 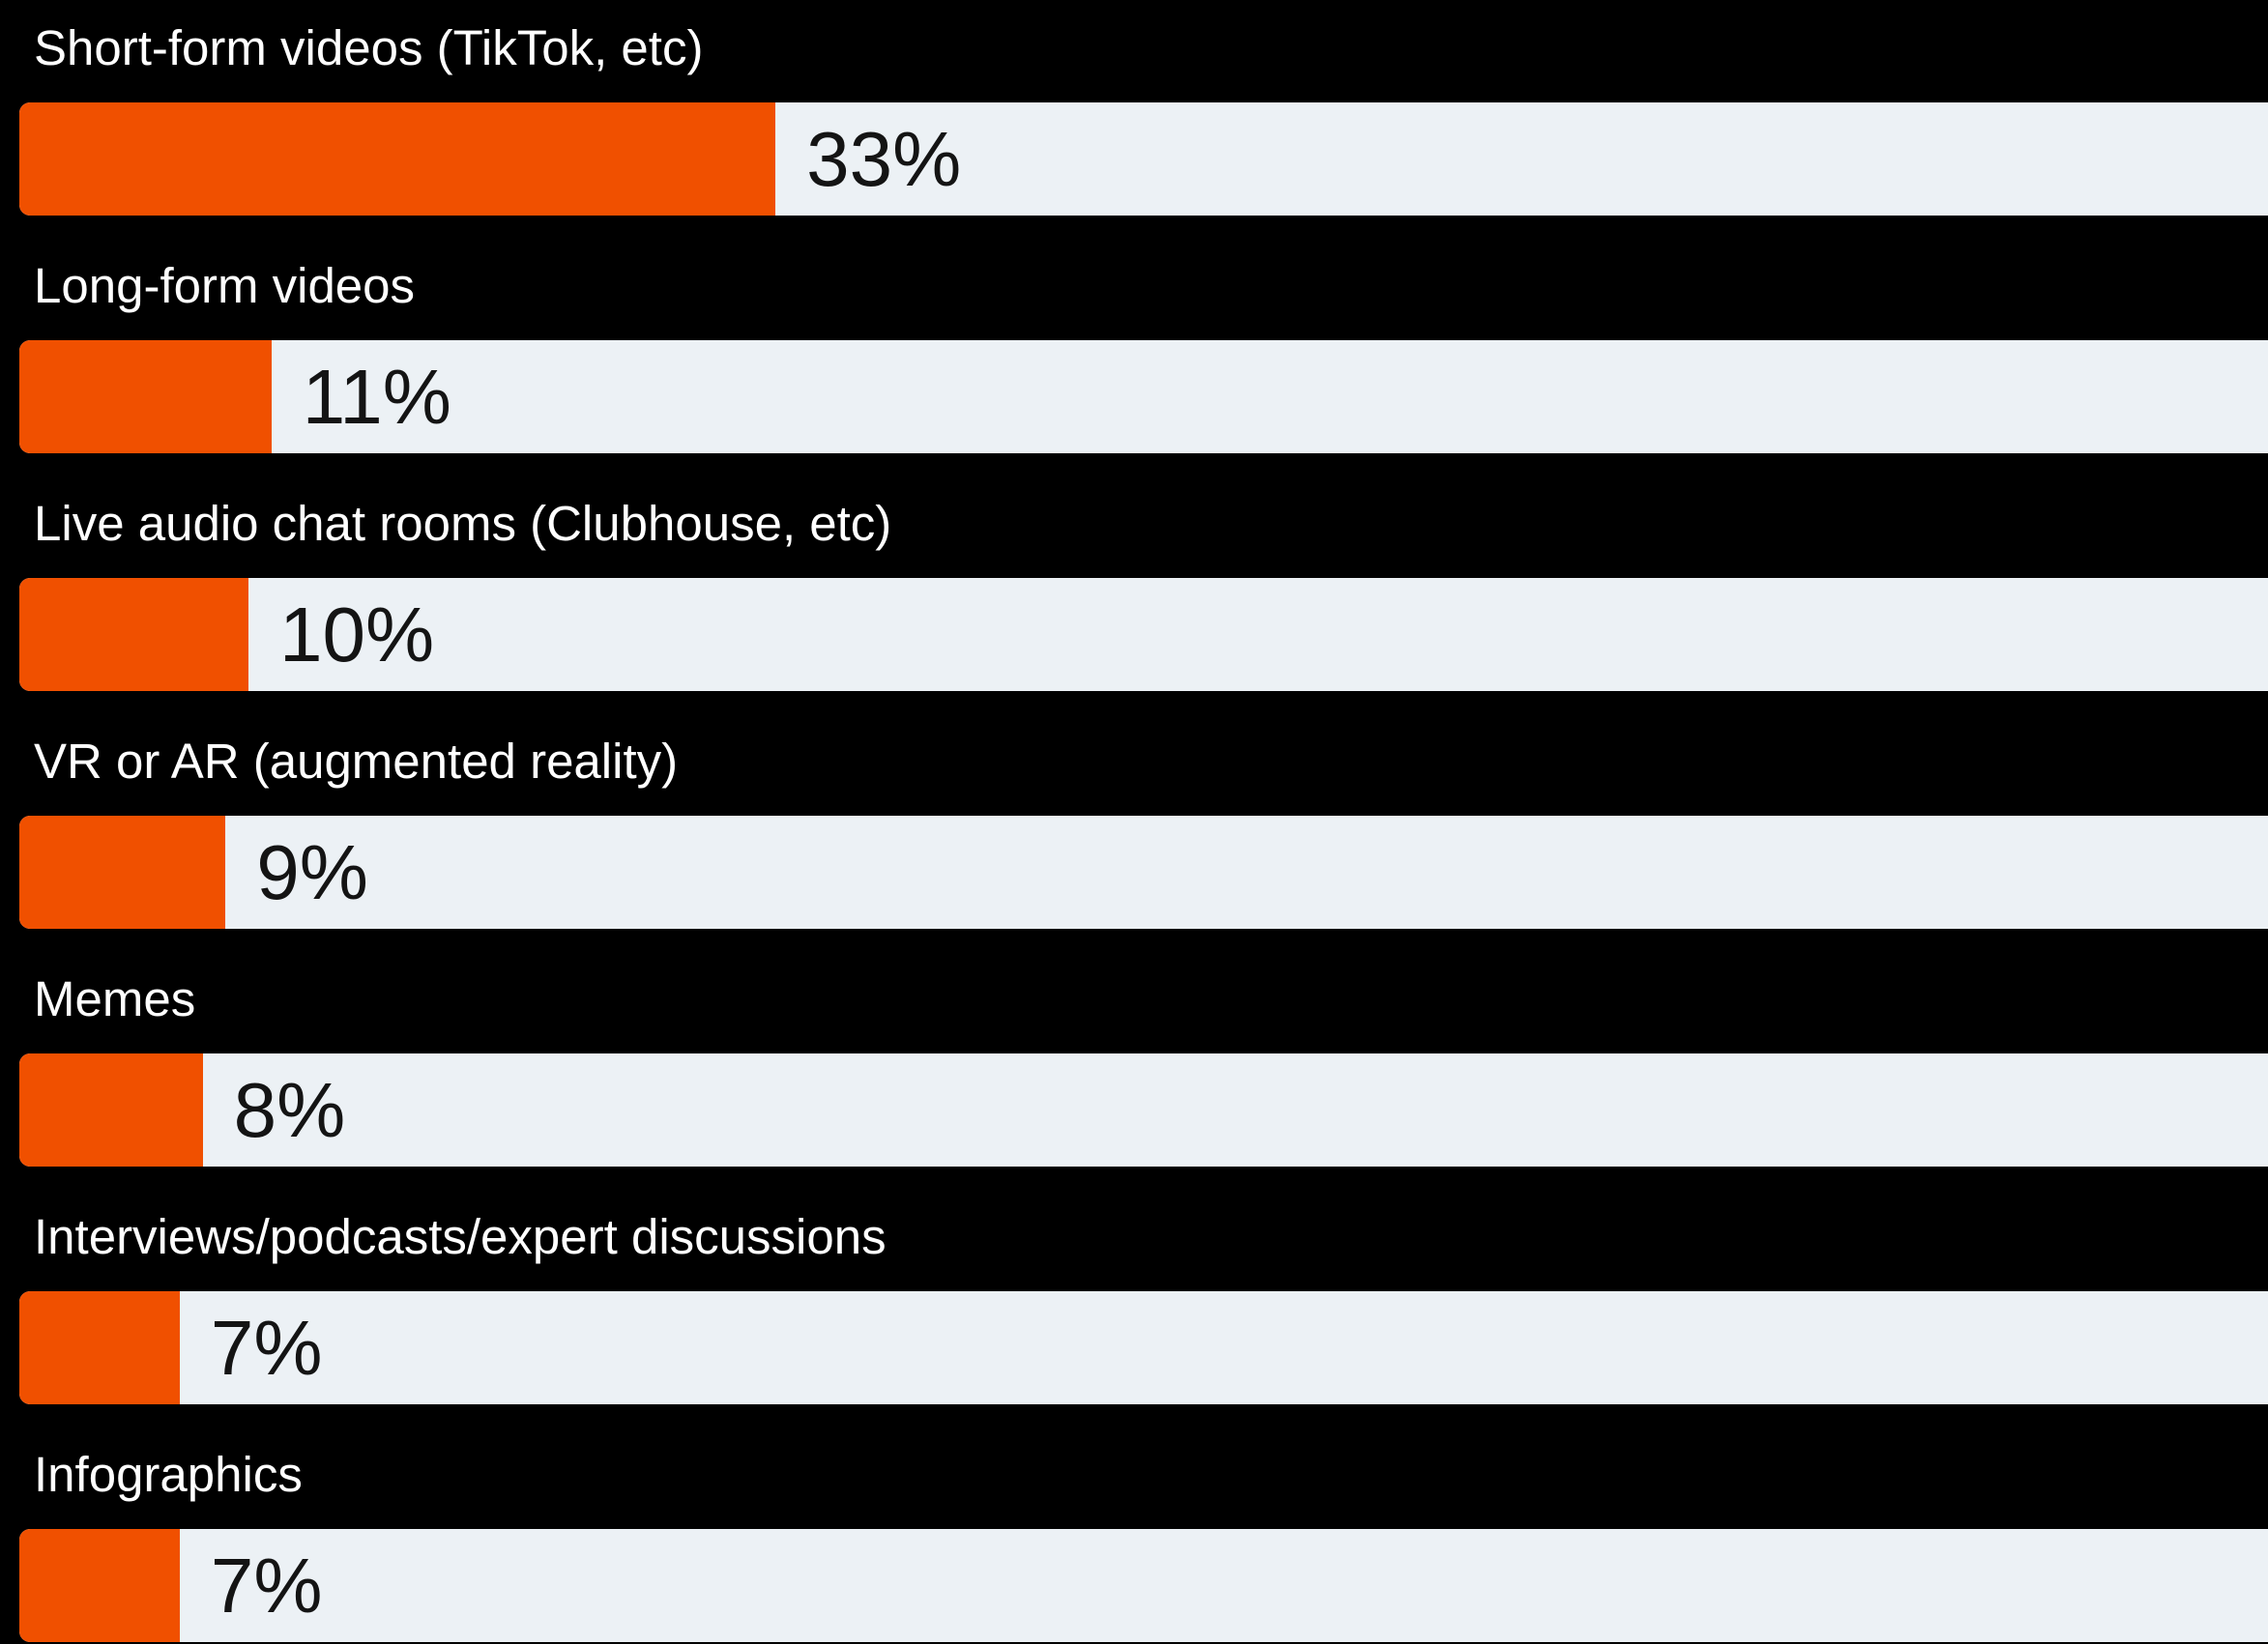 What do you see at coordinates (369, 47) in the screenshot?
I see `category-label: Short-form videos (TikTok, etc)` at bounding box center [369, 47].